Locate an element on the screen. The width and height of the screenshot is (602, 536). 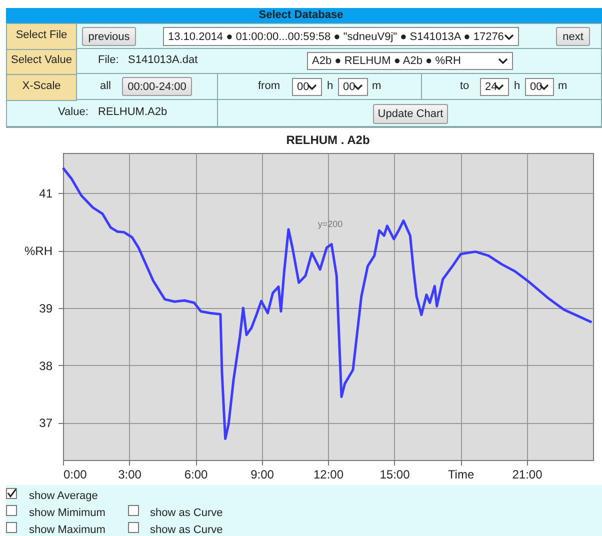
text: Select Value is located at coordinates (41, 60).